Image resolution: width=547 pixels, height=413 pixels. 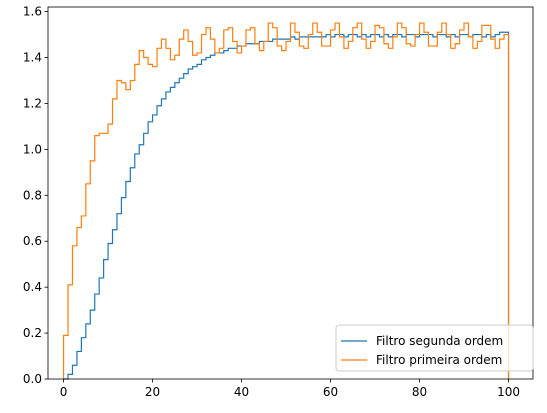 What do you see at coordinates (439, 360) in the screenshot?
I see `legend-label-primeira-ordem: Filtro primeira ordem` at bounding box center [439, 360].